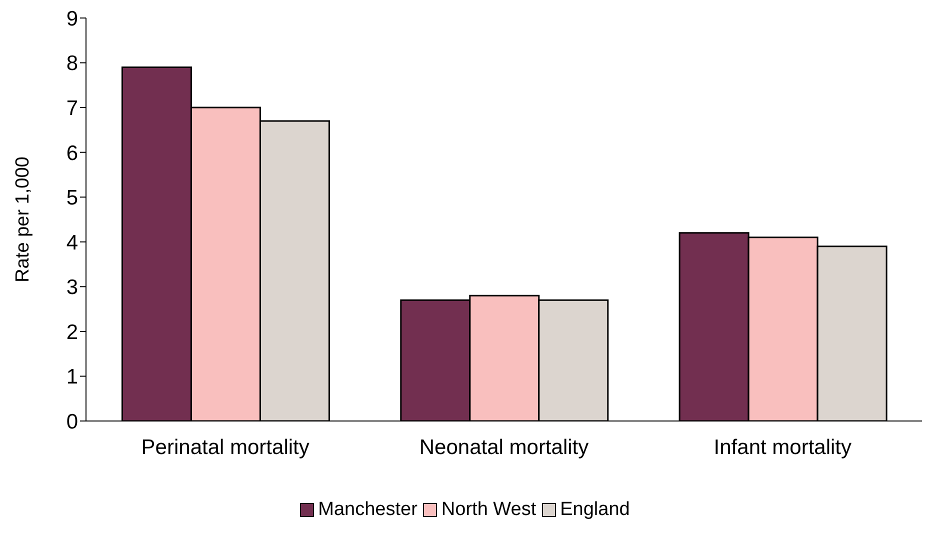 This screenshot has width=934, height=533. I want to click on legend-label: Manchester, so click(367, 510).